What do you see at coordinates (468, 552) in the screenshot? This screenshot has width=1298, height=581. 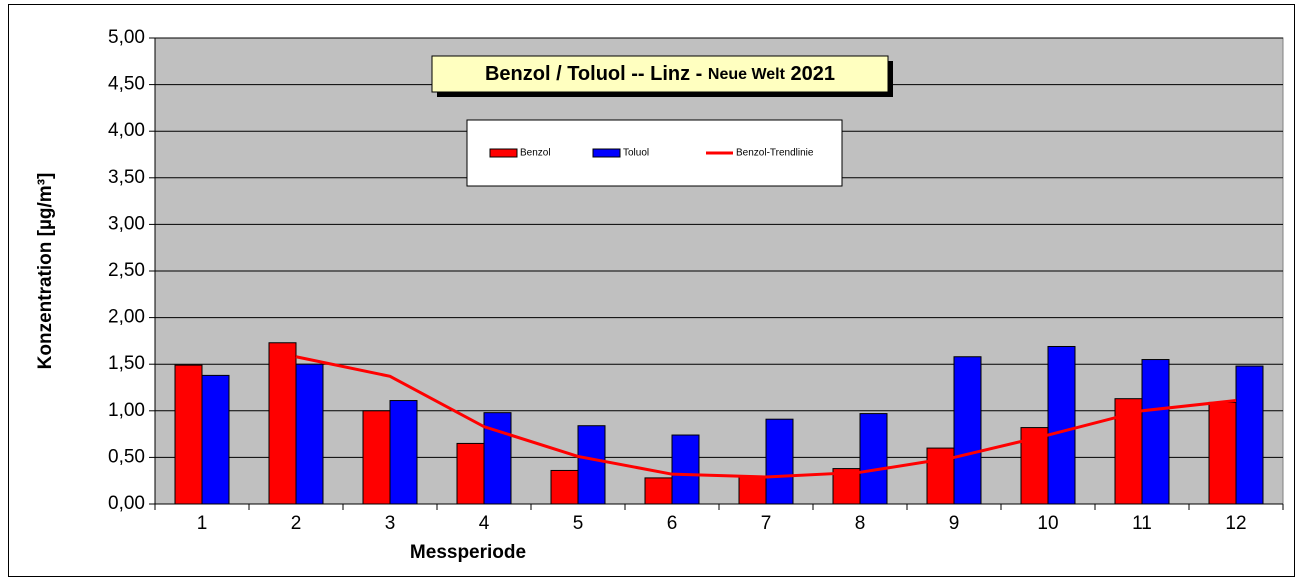 I see `x-axis-label: Messperiode` at bounding box center [468, 552].